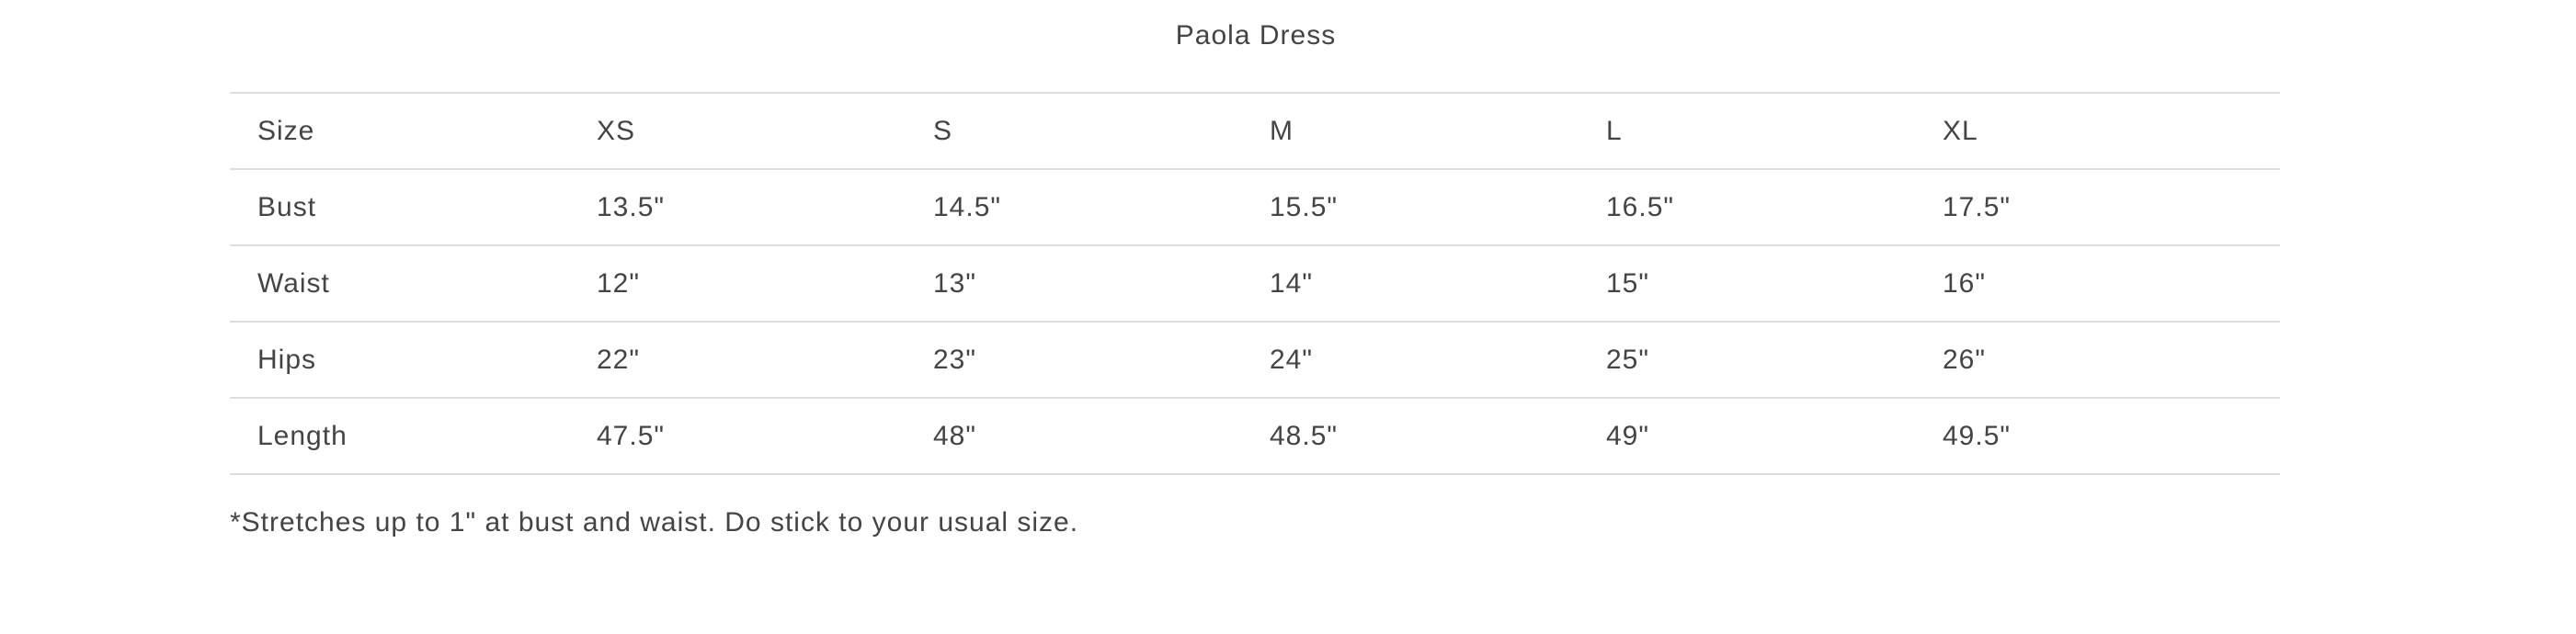  I want to click on table-cell: 49", so click(1774, 436).